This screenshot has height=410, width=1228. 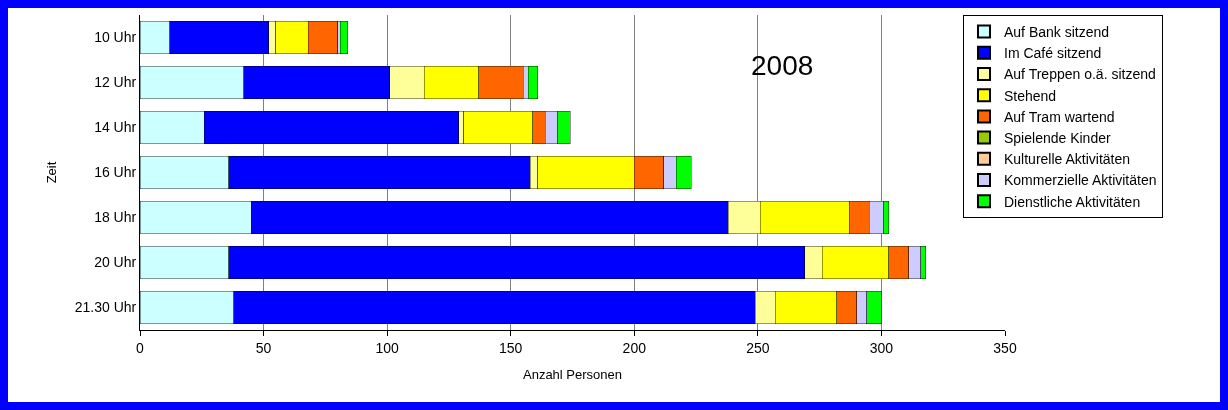 I want to click on y-tick-label: 20 Uhr, so click(x=115, y=262).